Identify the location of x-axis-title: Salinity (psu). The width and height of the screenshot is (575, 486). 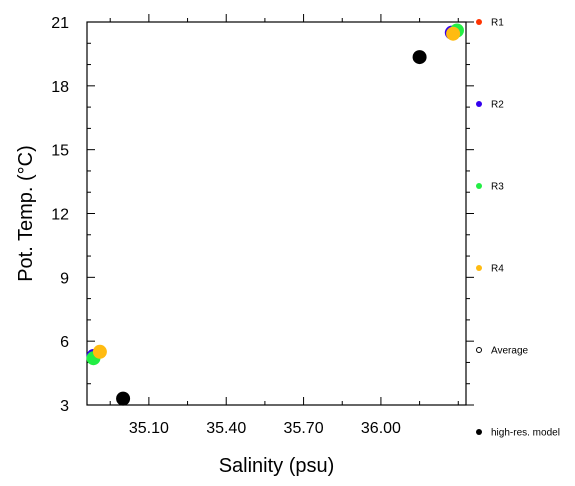
(277, 466).